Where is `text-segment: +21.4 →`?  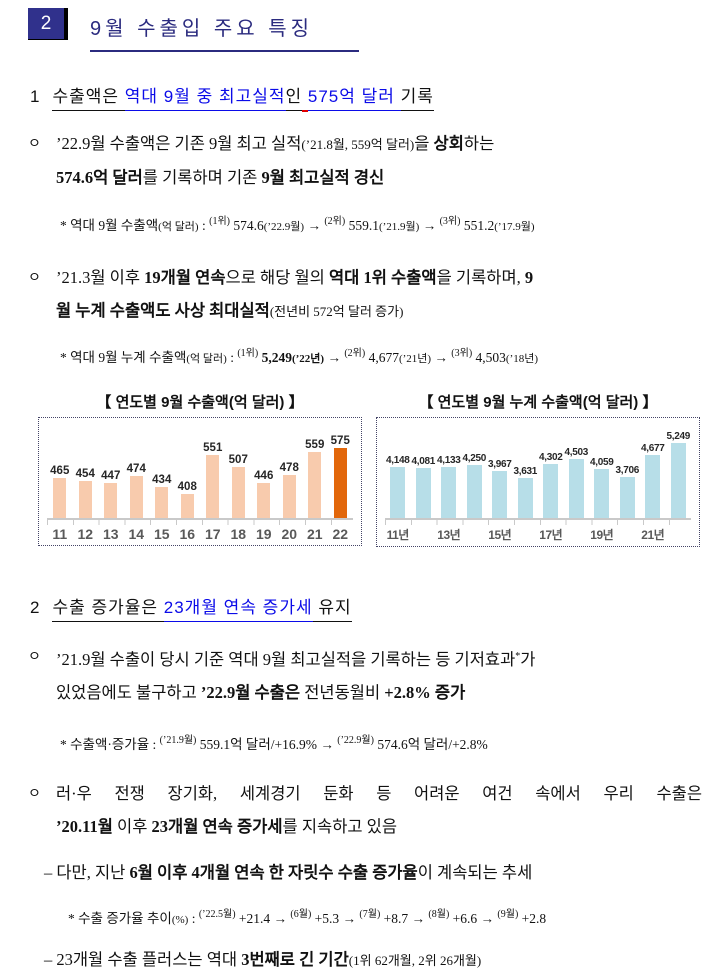
text-segment: +21.4 → is located at coordinates (263, 918).